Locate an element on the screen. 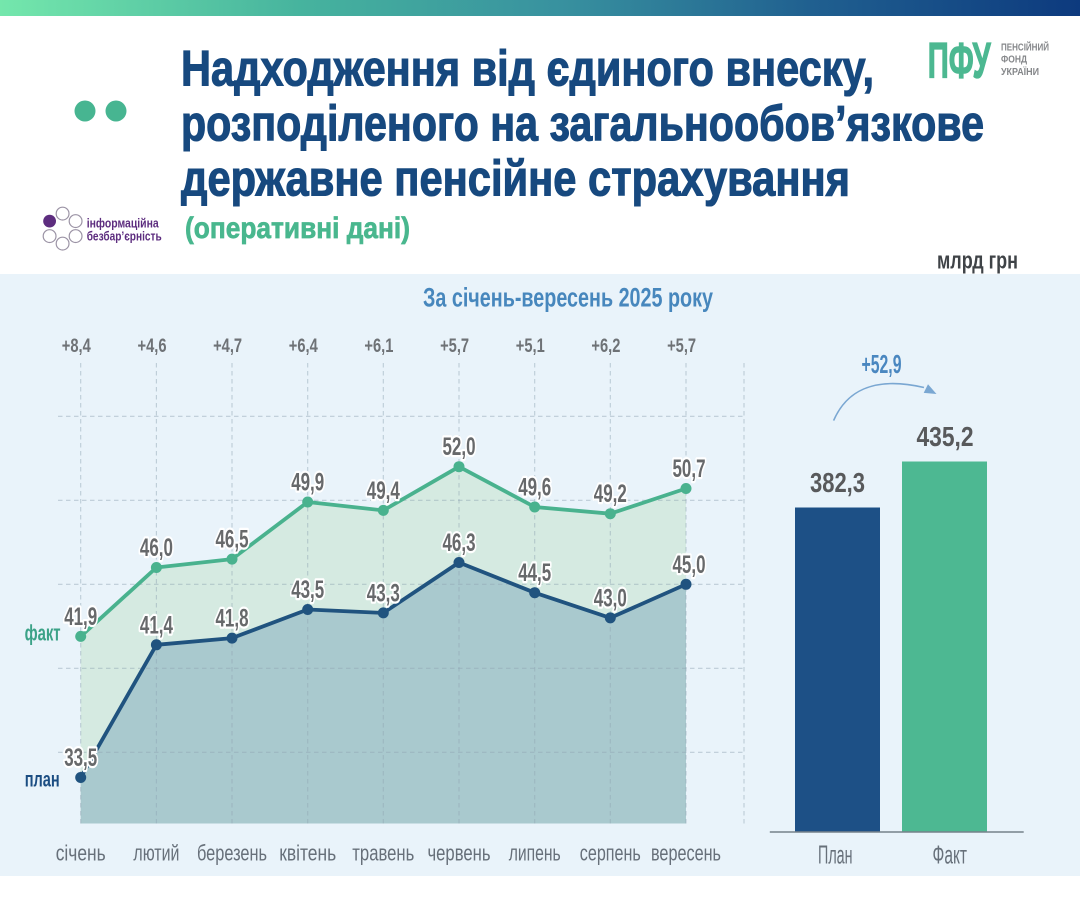 Image resolution: width=1080 pixels, height=904 pixels. svg-text:розподіленого на загальнообов’: розподіленого на загальнообов’язкове is located at coordinates (582, 124).